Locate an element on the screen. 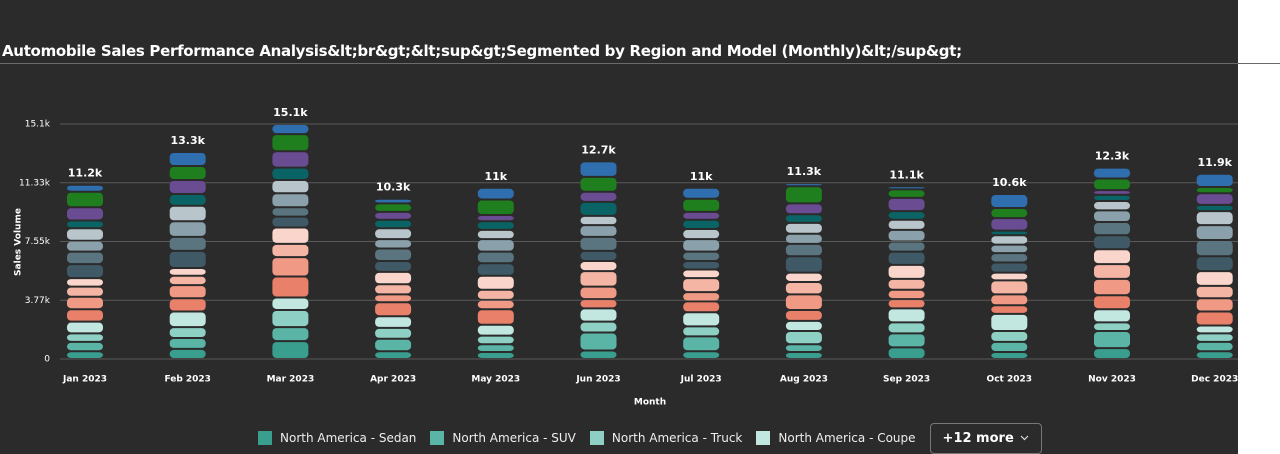  legend-item: North America - Coupe is located at coordinates (836, 438).